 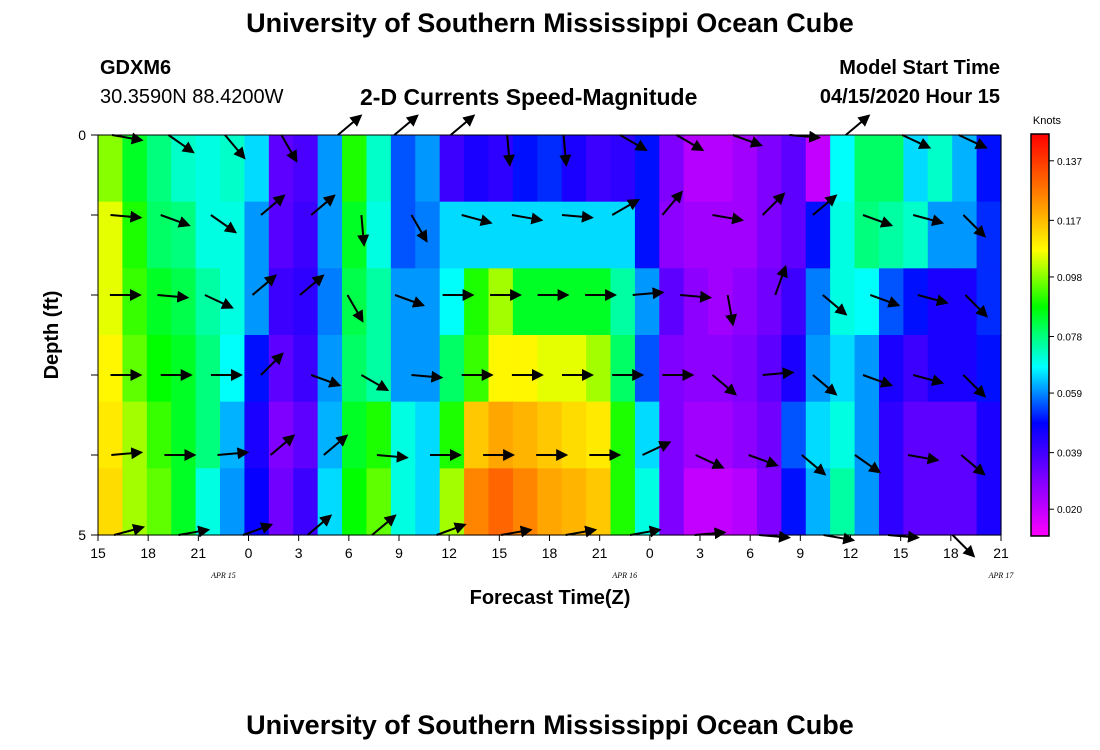 I want to click on x-tick-label: 6, so click(x=349, y=553).